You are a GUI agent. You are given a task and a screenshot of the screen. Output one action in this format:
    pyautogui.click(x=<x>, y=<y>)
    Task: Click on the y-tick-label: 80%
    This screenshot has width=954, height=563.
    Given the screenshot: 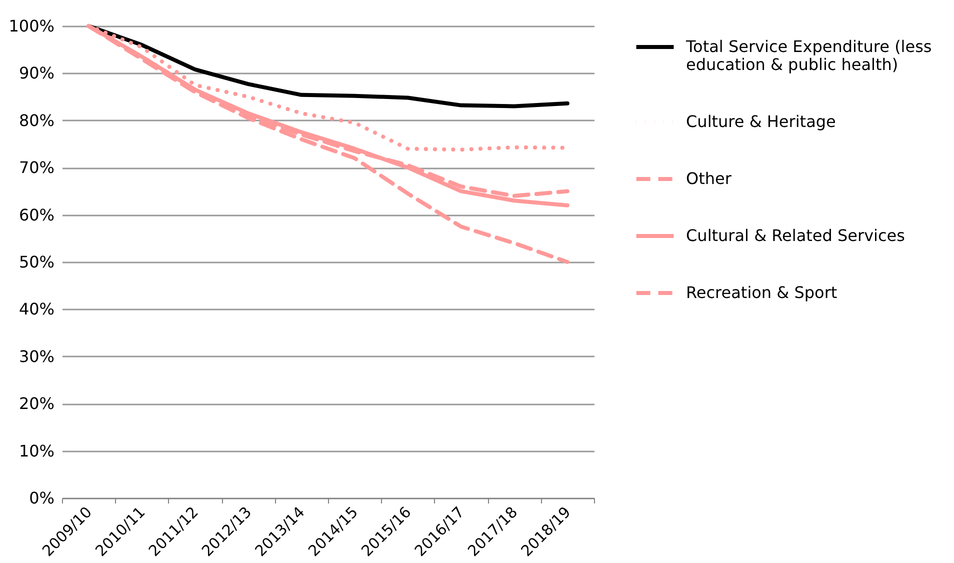 What is the action you would take?
    pyautogui.click(x=36, y=120)
    